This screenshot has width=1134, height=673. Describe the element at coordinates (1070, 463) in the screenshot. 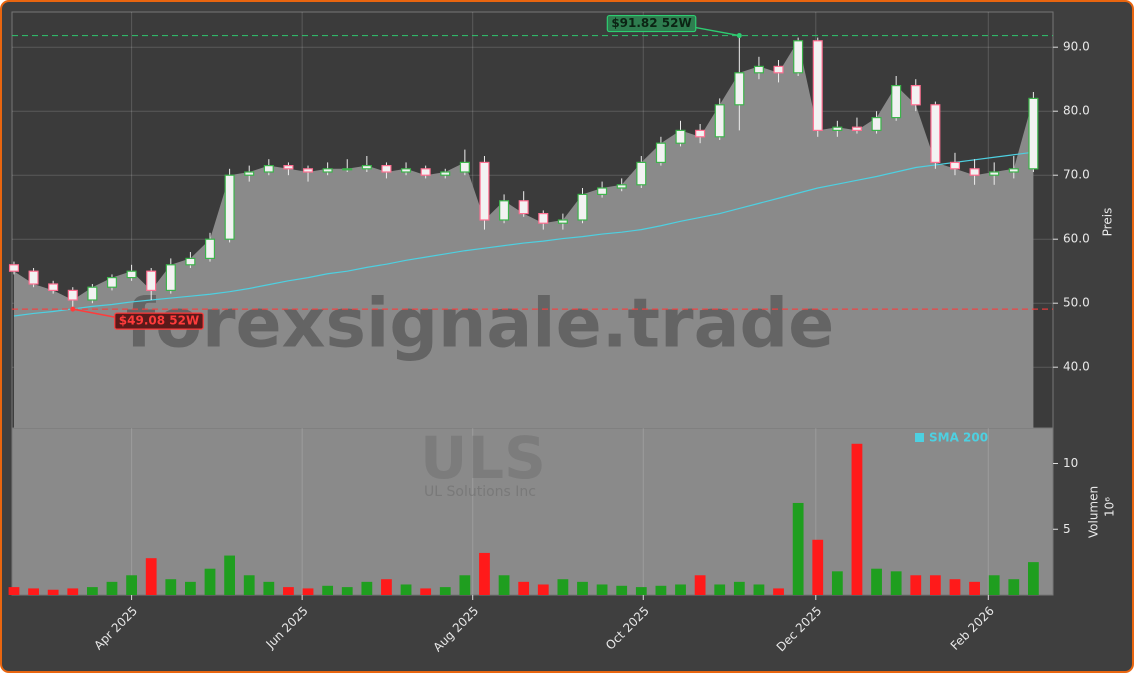

I see `y-tick-label: 10` at that location.